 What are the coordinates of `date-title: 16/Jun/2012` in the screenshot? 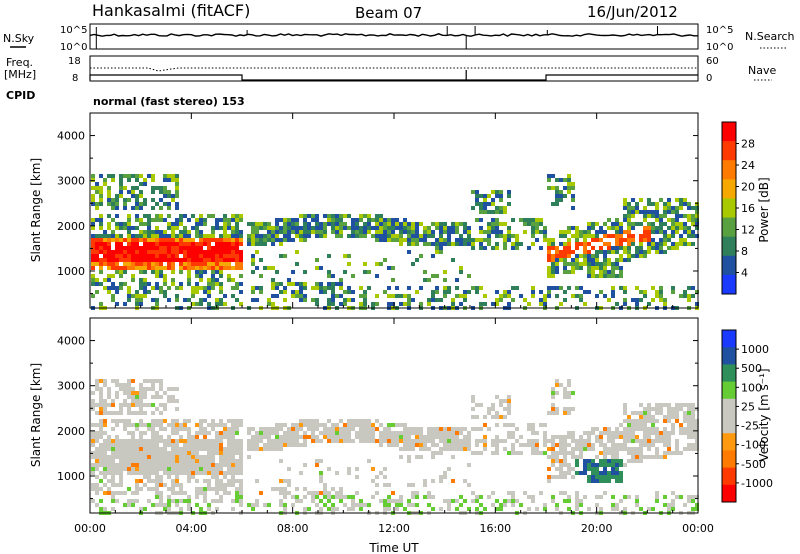 It's located at (632, 12).